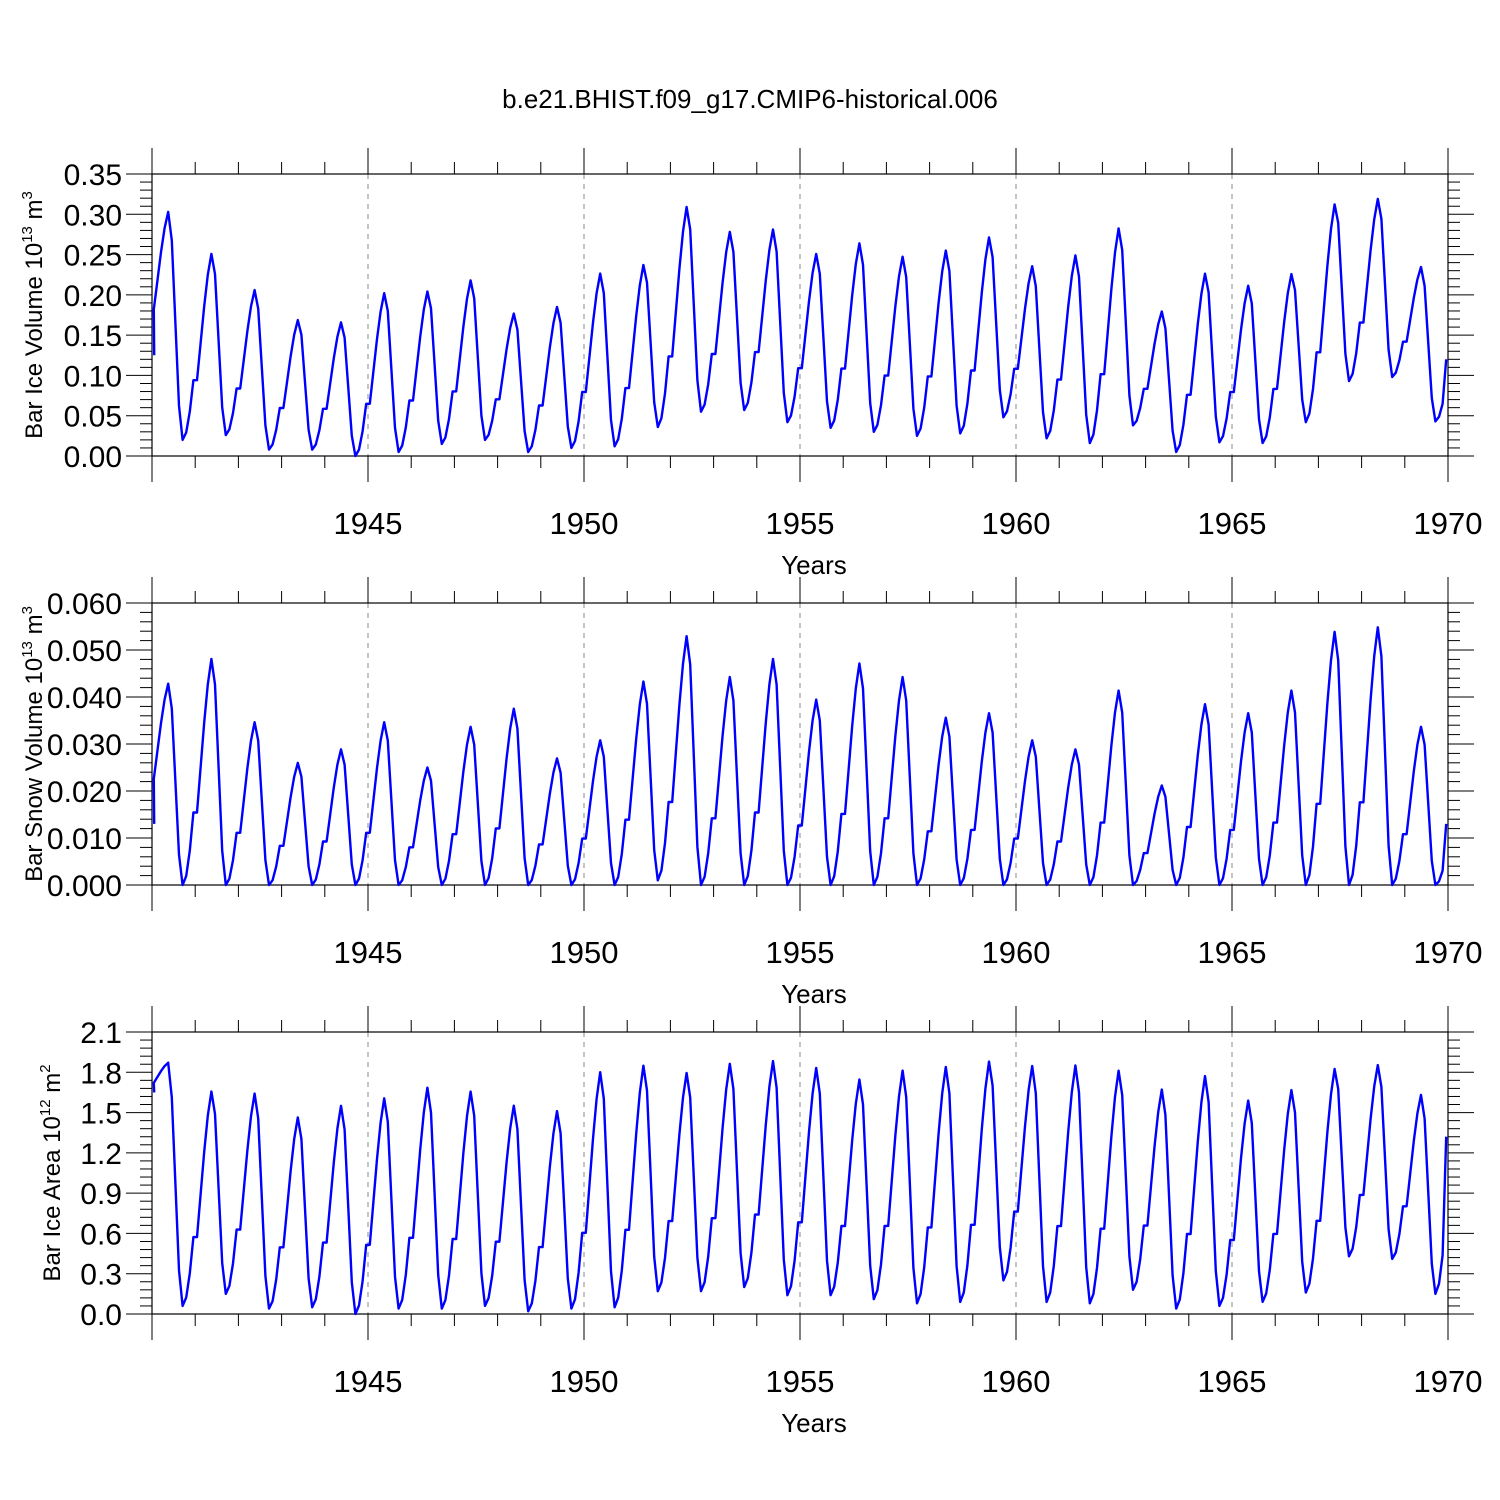 This screenshot has width=1500, height=1500. I want to click on y-tick-label: 0.6, so click(101, 1234).